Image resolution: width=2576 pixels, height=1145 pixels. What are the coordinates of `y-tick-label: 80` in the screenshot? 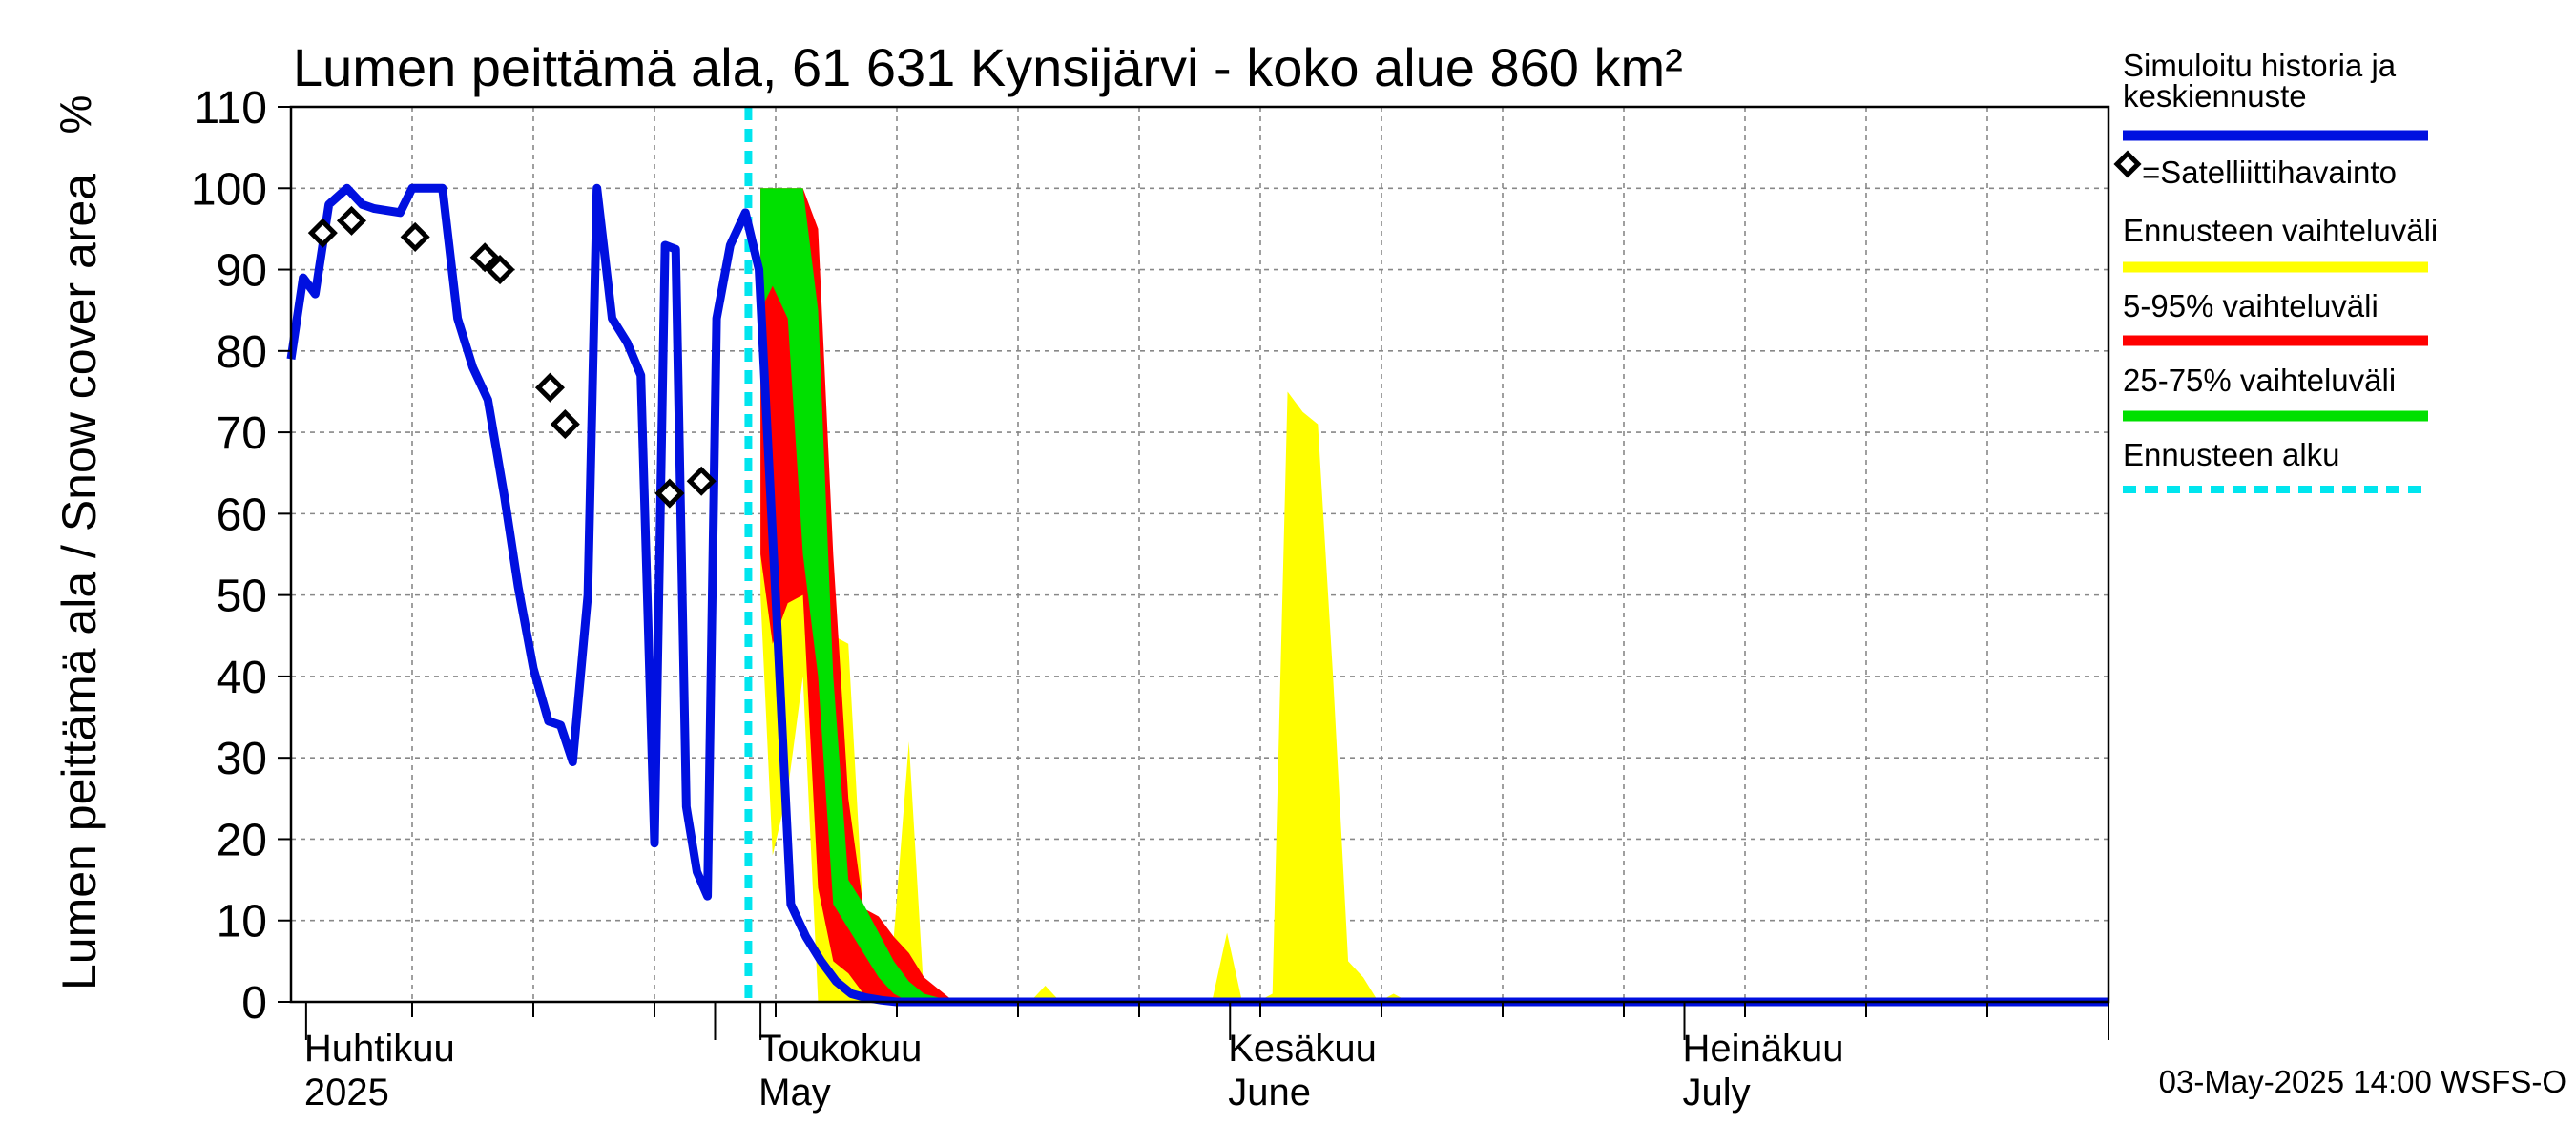 It's located at (242, 352).